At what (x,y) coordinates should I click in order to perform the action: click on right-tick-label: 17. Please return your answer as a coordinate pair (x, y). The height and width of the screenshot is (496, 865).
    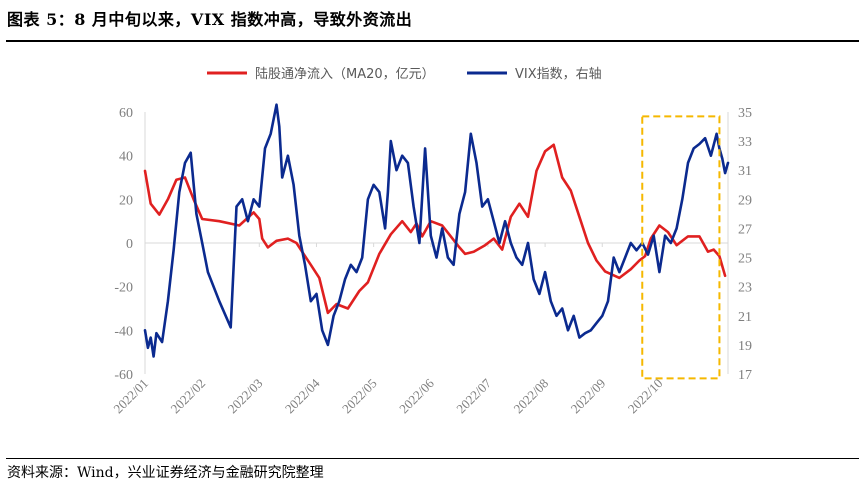
    Looking at the image, I should click on (745, 375).